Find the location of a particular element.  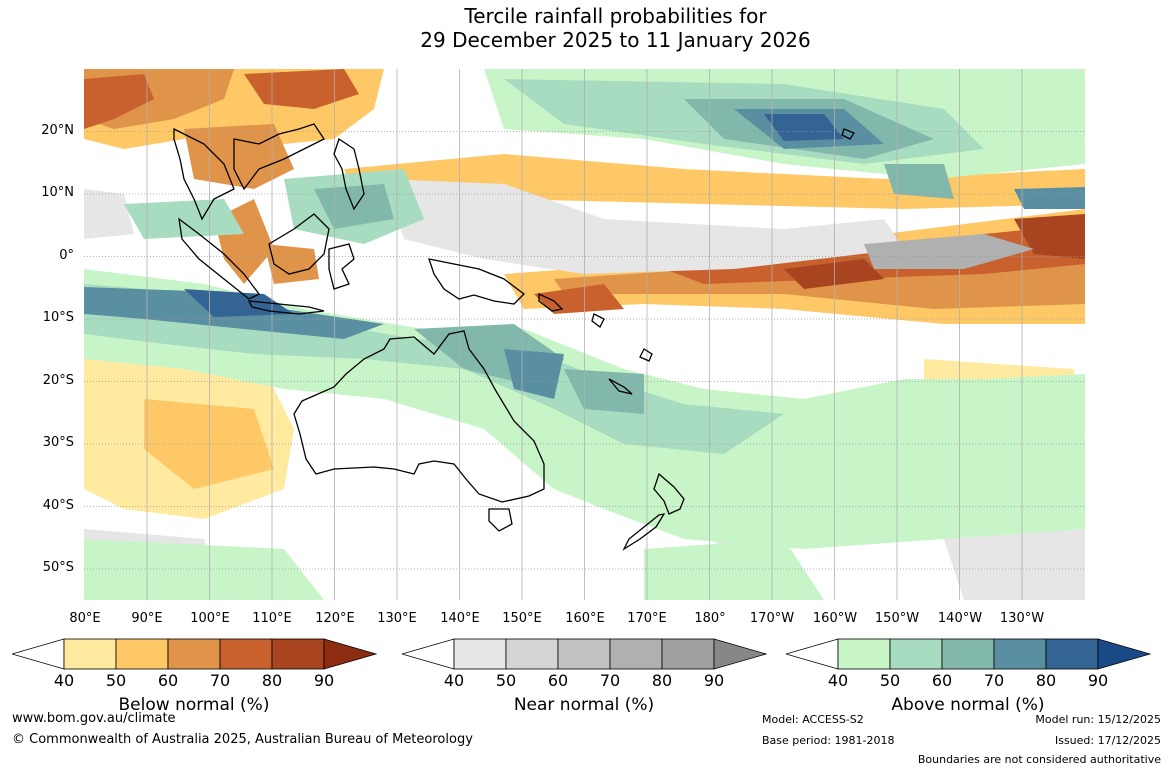

issued-date: Issued: 17/12/2025 is located at coordinates (1107, 740).